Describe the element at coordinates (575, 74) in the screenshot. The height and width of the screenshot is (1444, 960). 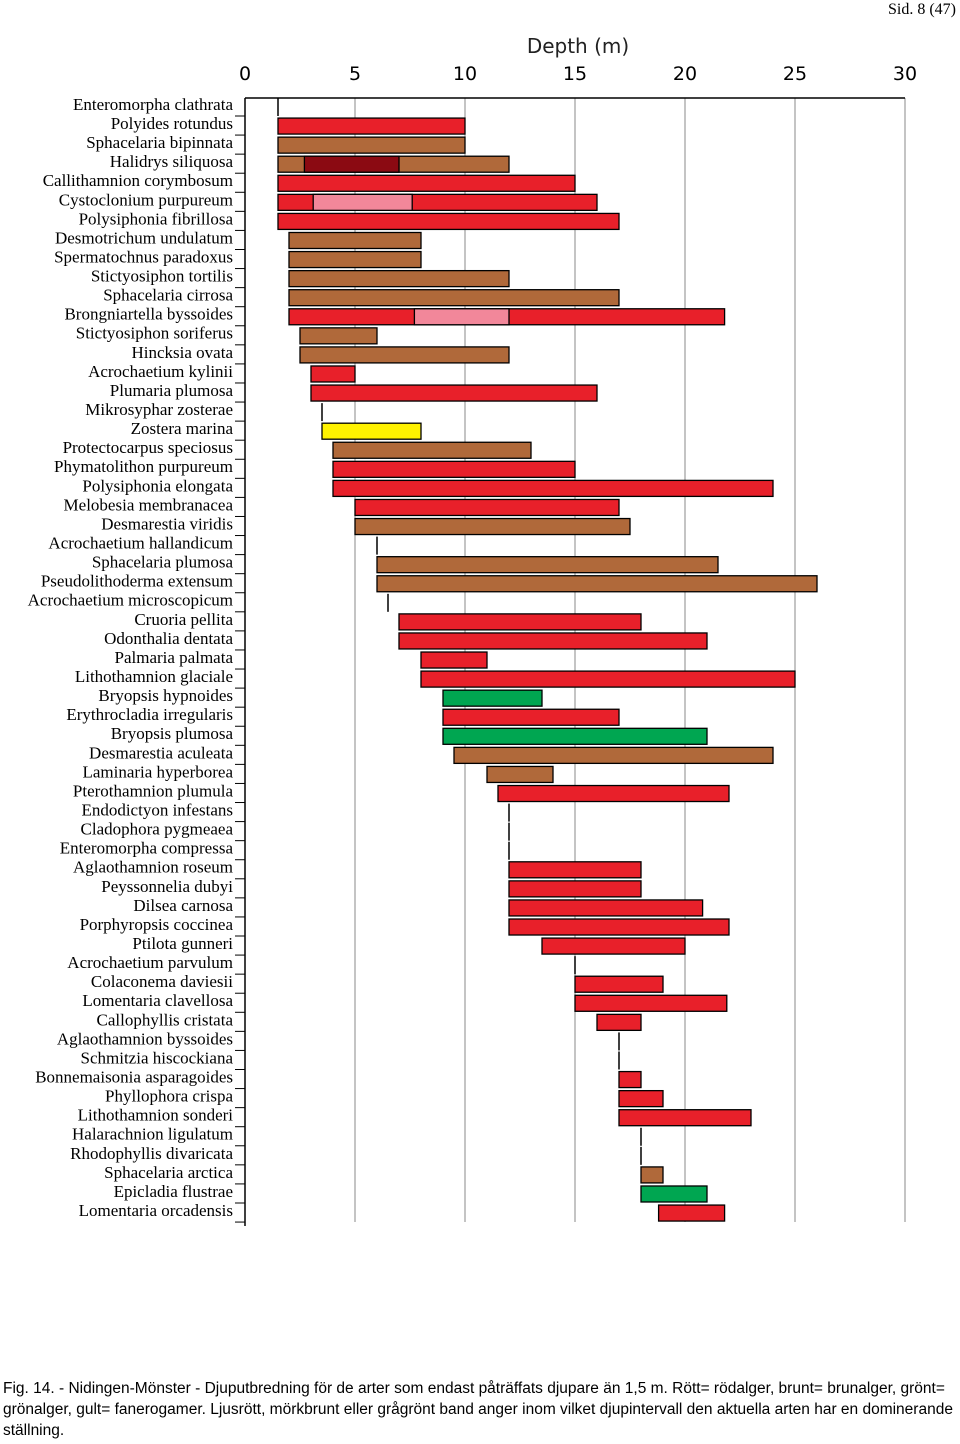
I see `x-tick-label: 15` at that location.